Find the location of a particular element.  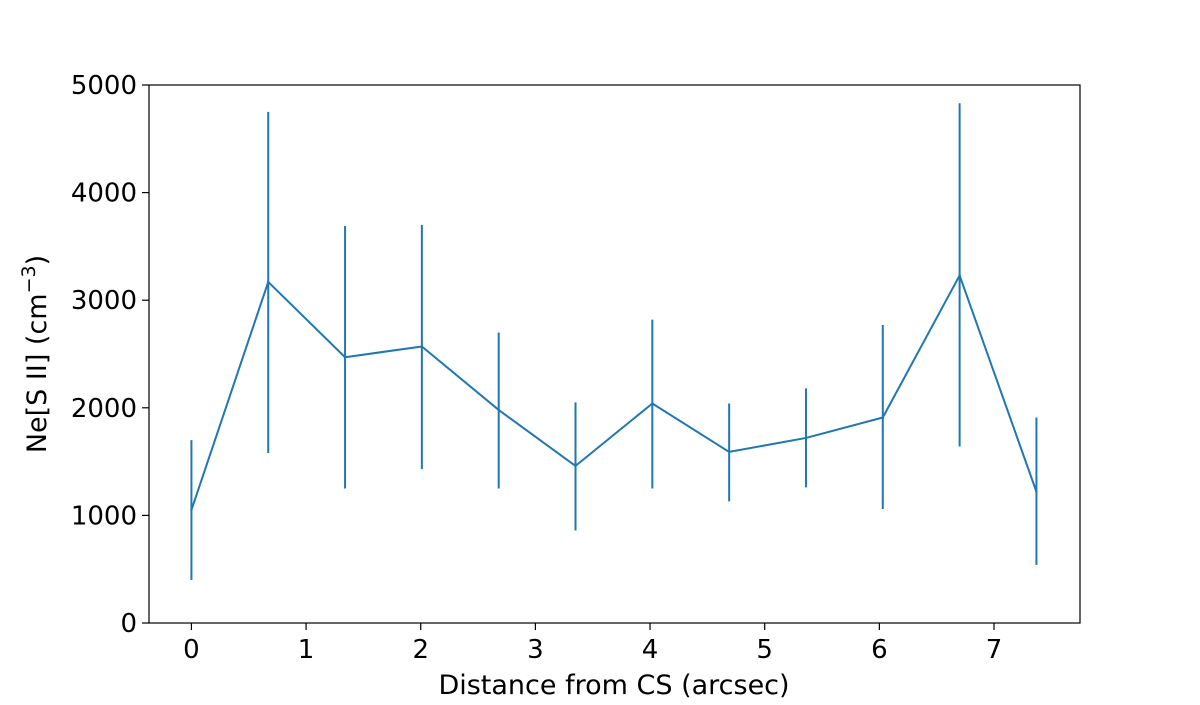

y-tick-label: 5000 is located at coordinates (104, 86).